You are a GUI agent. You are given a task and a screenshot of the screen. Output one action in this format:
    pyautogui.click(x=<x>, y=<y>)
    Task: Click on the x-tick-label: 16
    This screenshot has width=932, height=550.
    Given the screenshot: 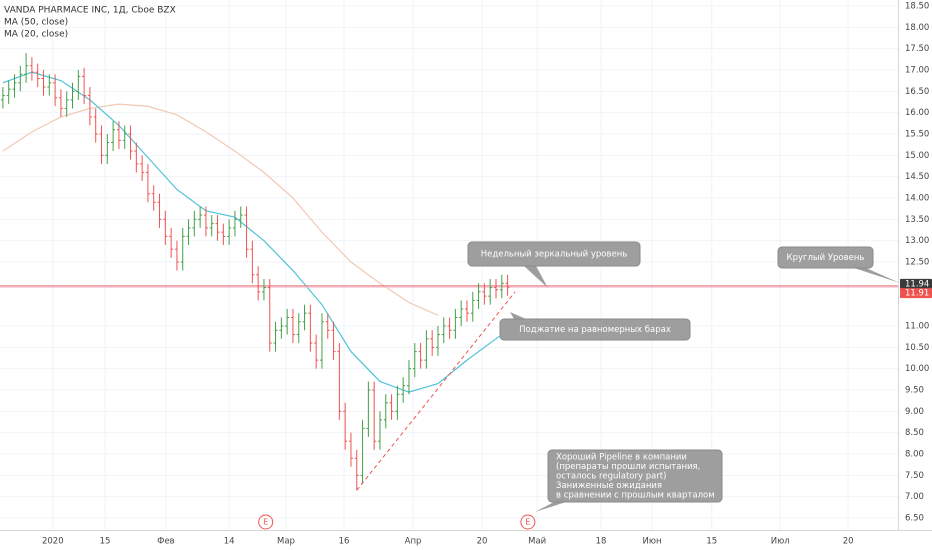 What is the action you would take?
    pyautogui.click(x=344, y=542)
    